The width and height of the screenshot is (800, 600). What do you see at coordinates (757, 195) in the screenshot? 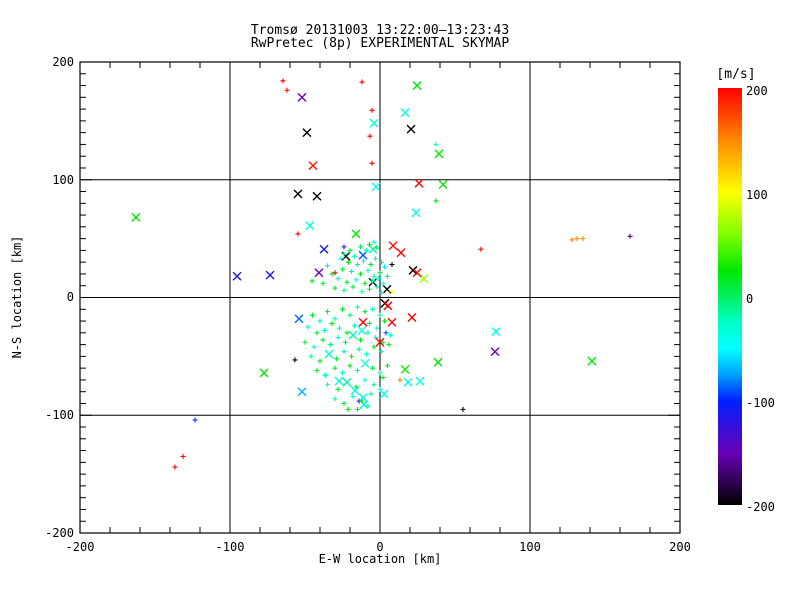
I see `colorbar-tick-label: 100` at bounding box center [757, 195].